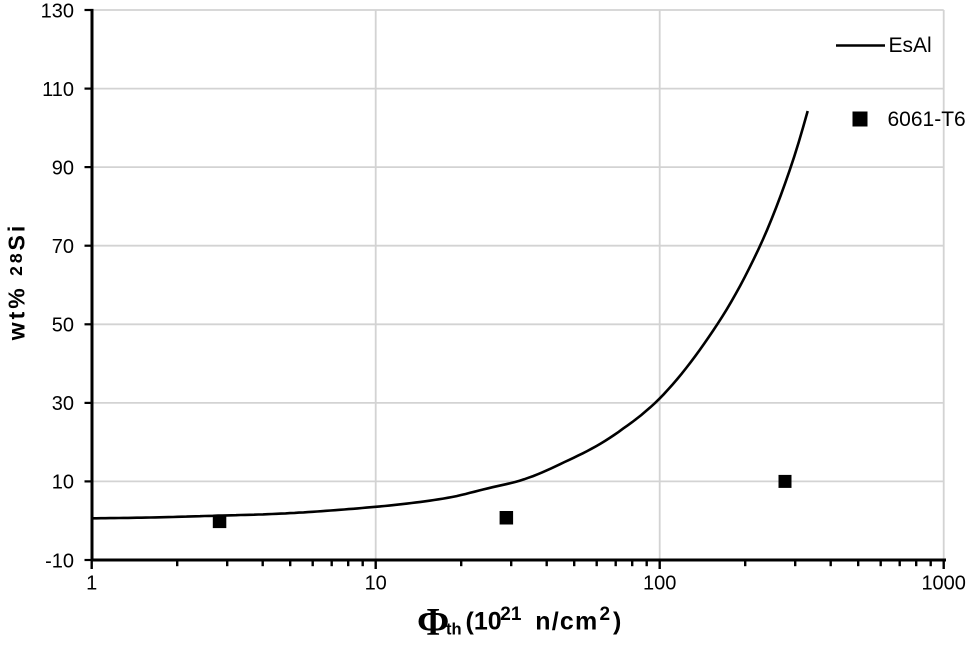 Image resolution: width=970 pixels, height=645 pixels. Describe the element at coordinates (58, 90) in the screenshot. I see `svg-text: 110` at that location.